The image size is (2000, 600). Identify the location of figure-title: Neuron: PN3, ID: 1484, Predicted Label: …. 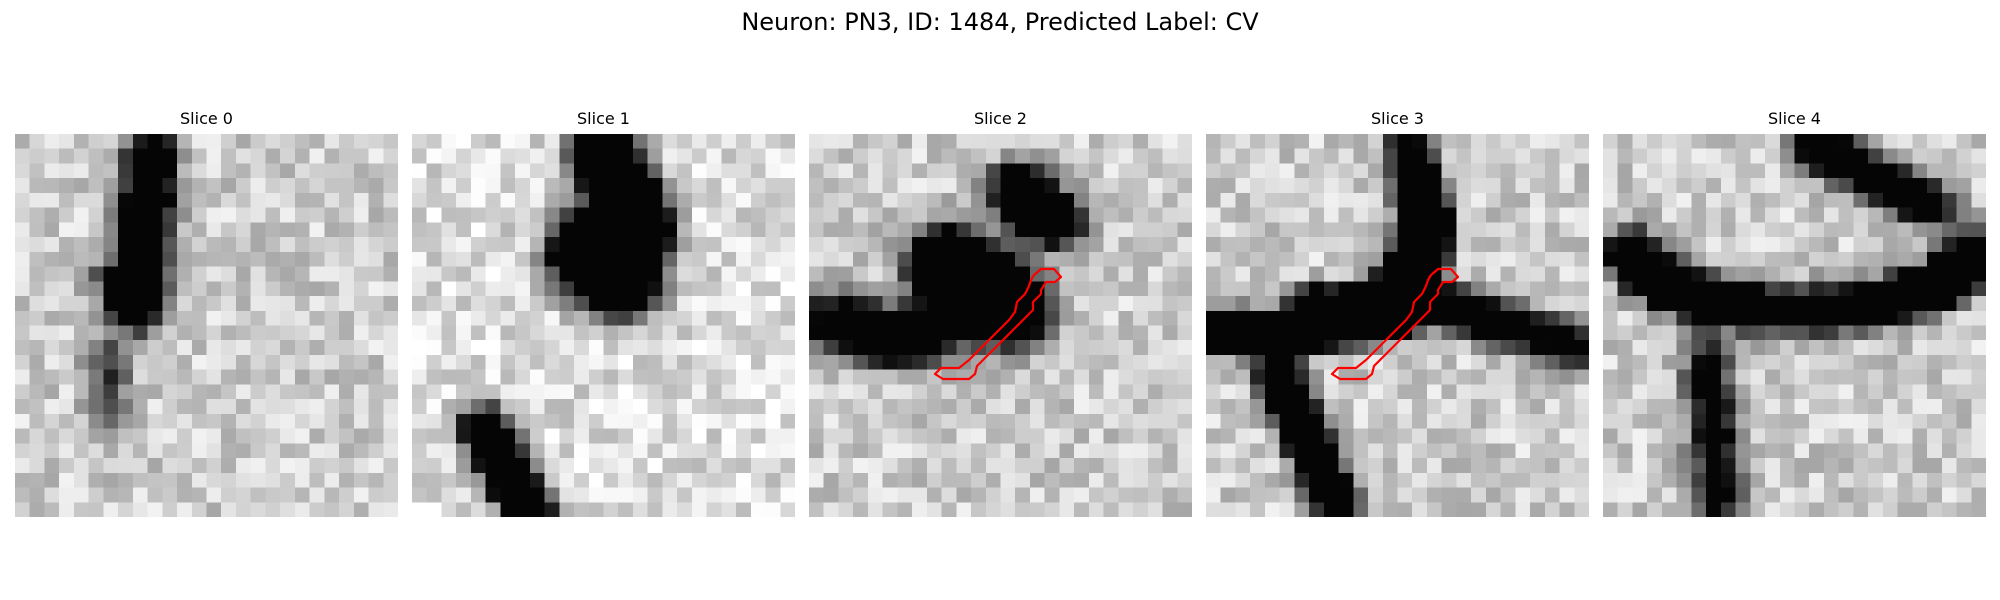
(1000, 22).